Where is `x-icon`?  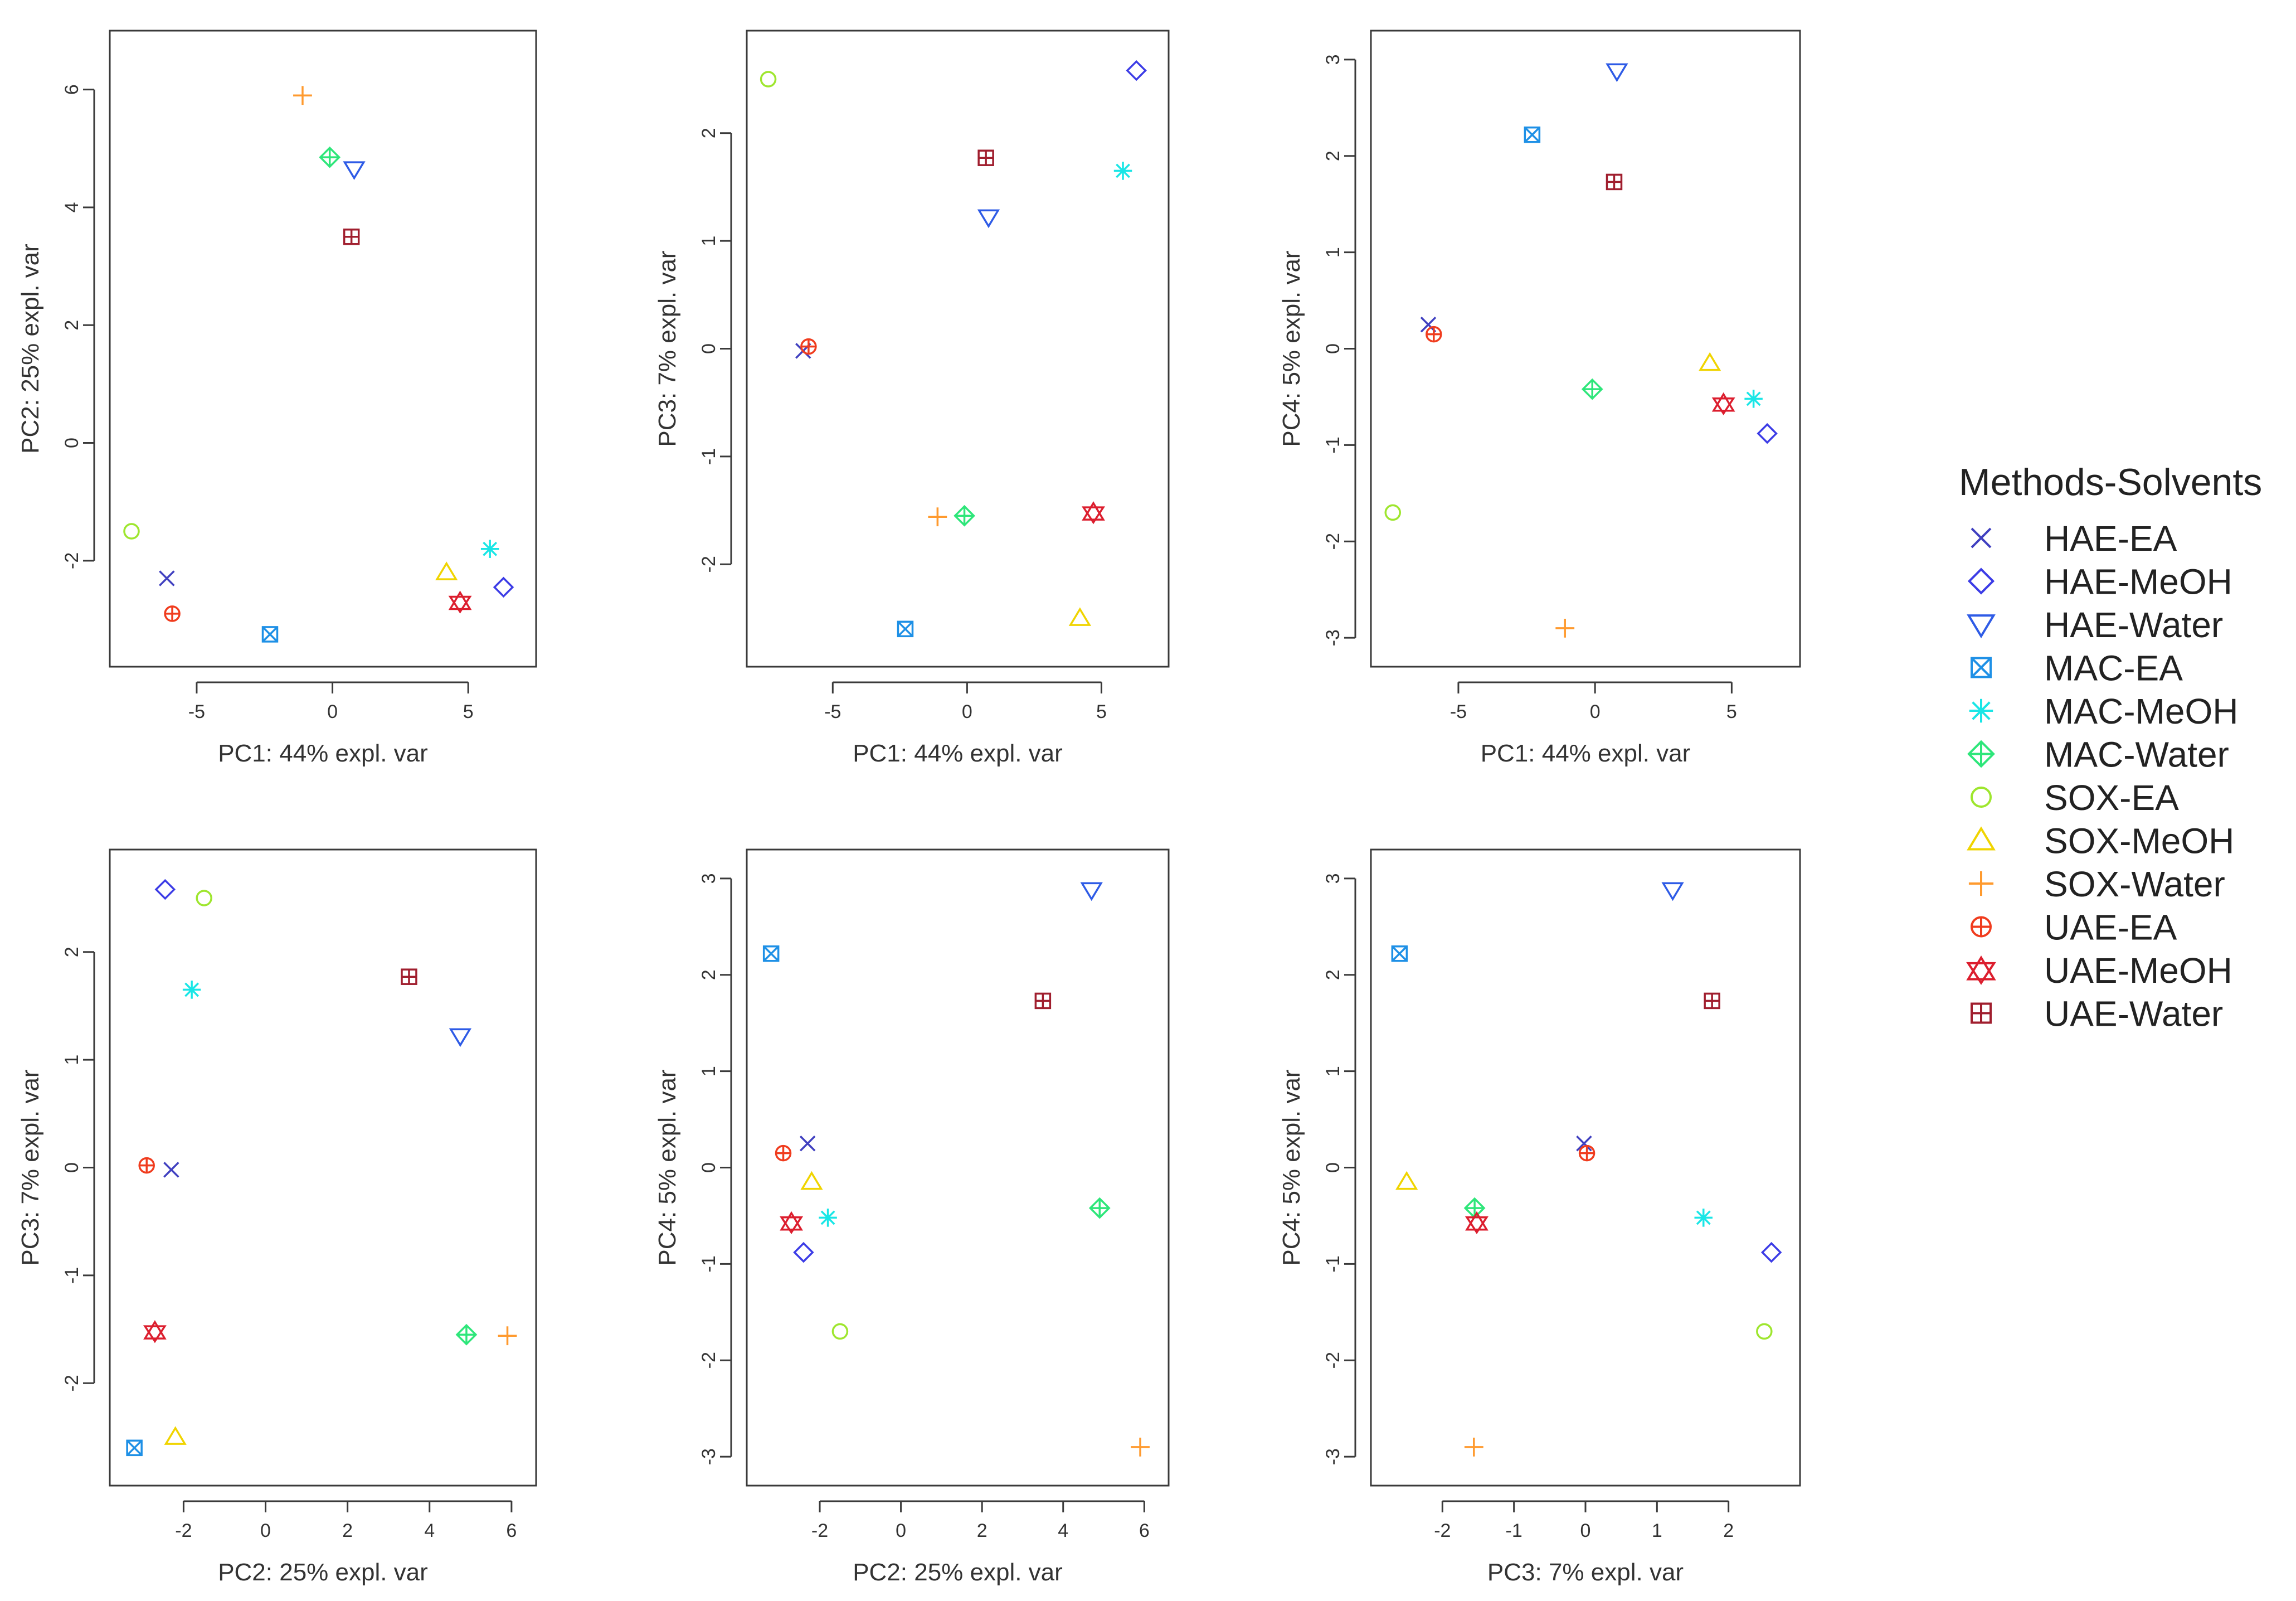
x-icon is located at coordinates (1981, 538).